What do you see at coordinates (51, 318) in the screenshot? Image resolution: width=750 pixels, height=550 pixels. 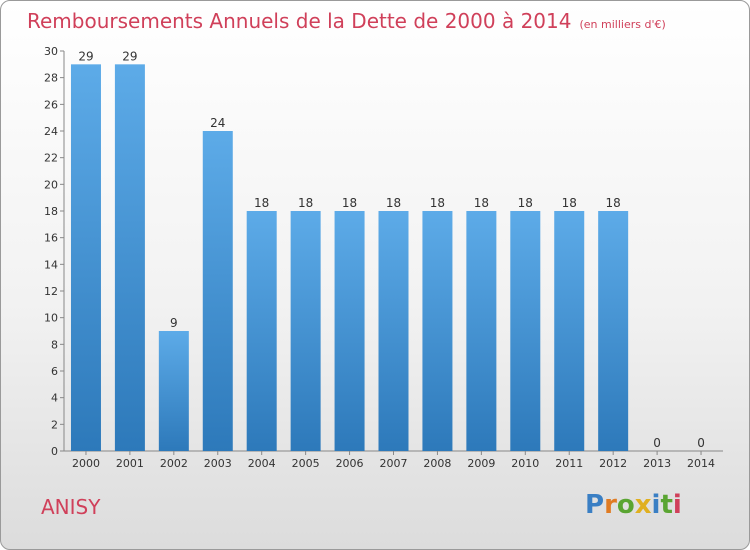 I see `y-tick-label: 10` at bounding box center [51, 318].